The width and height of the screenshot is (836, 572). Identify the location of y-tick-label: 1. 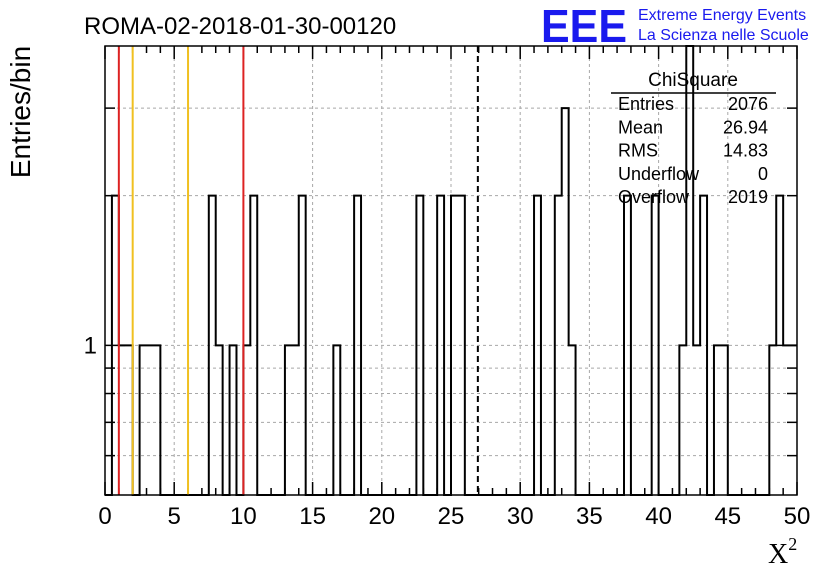
(90, 345).